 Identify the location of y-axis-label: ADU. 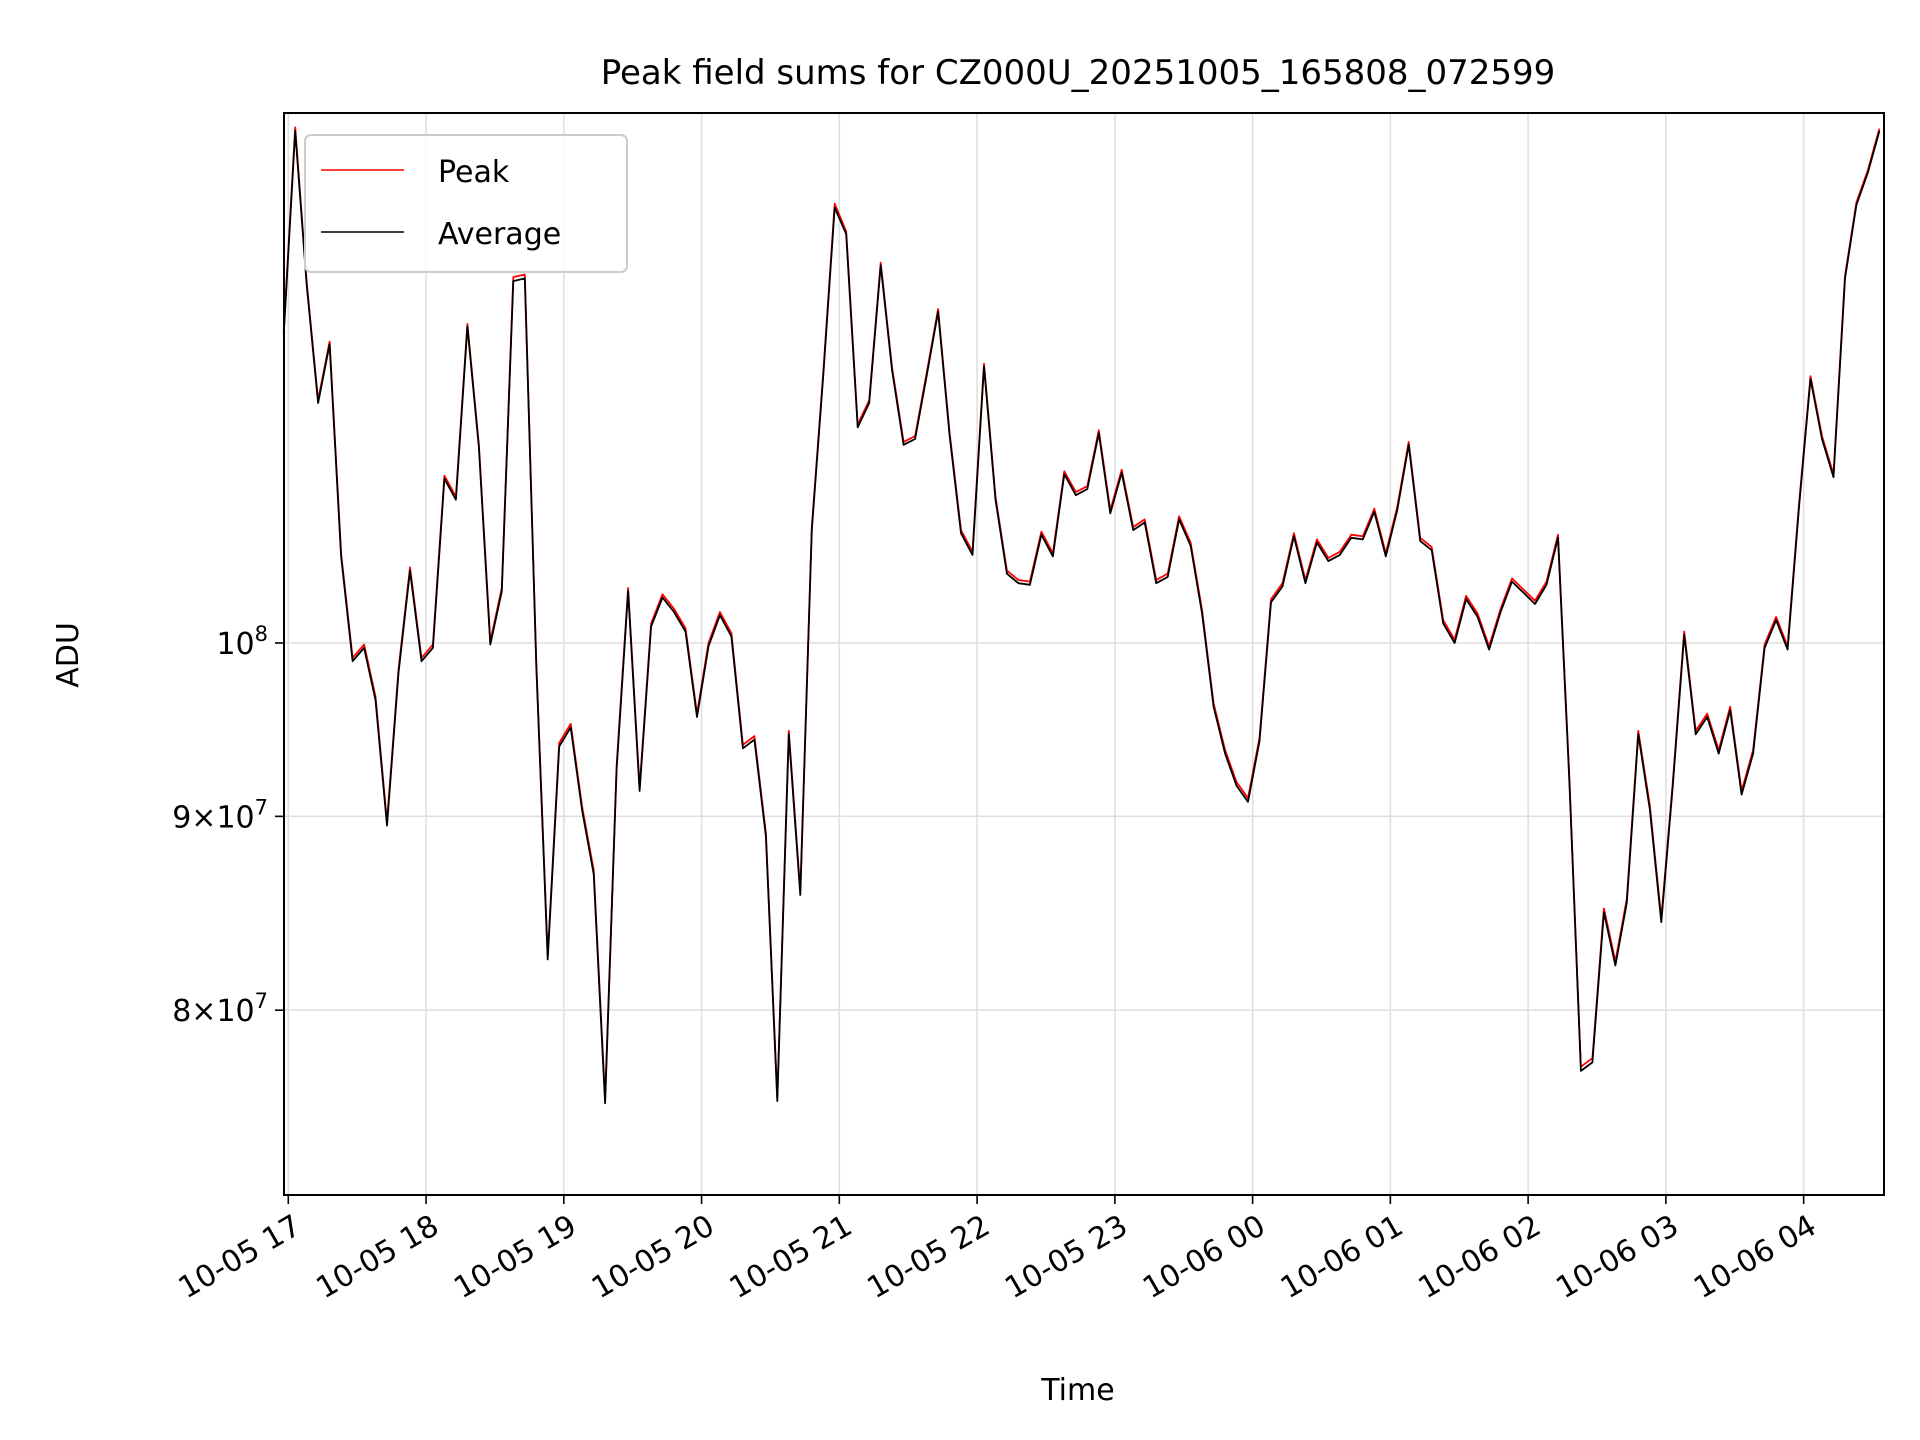
(68, 655).